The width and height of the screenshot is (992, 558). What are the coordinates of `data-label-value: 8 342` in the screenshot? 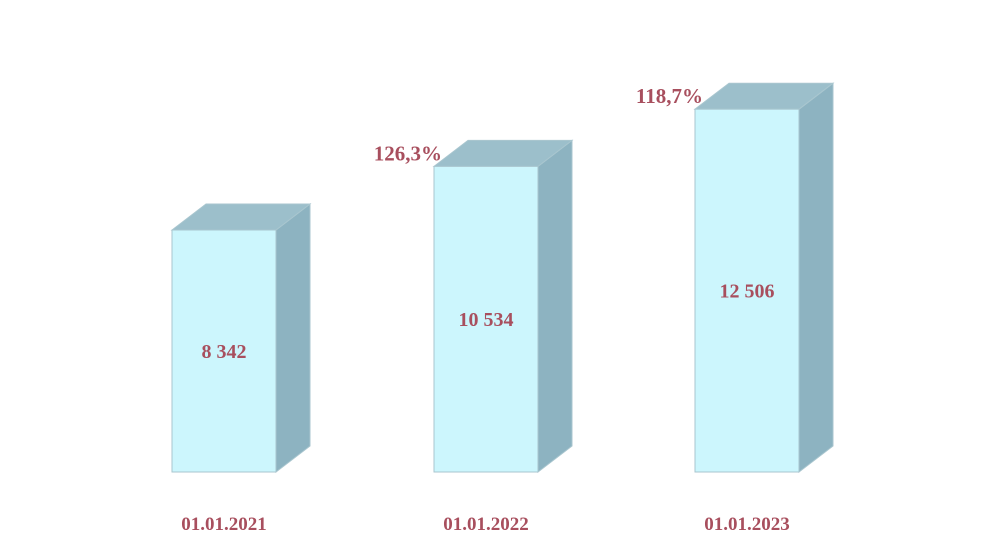 It's located at (224, 352).